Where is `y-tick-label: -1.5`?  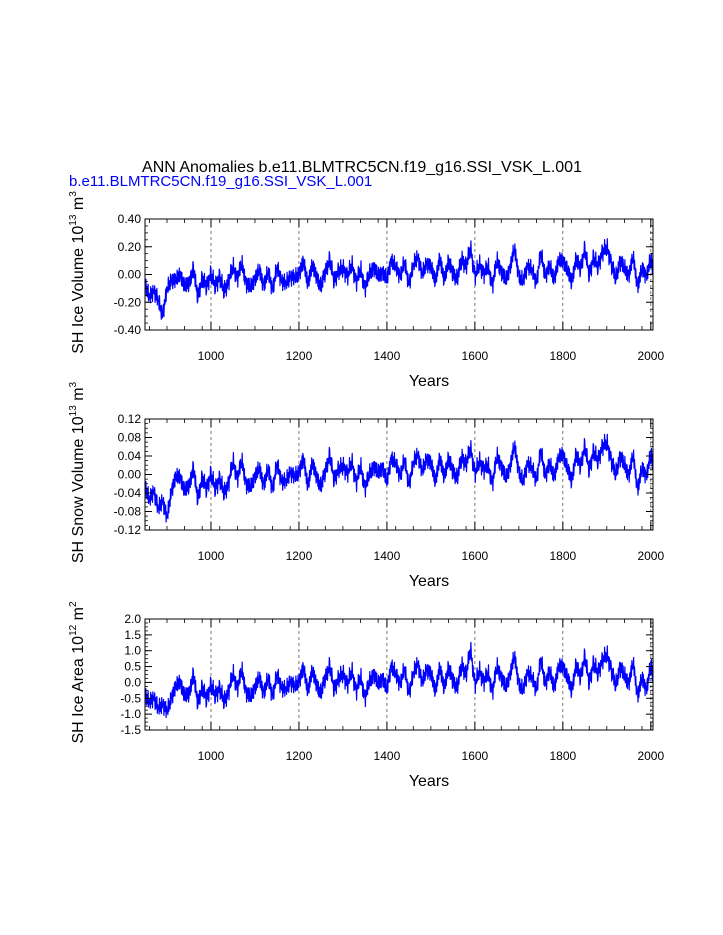 y-tick-label: -1.5 is located at coordinates (130, 730).